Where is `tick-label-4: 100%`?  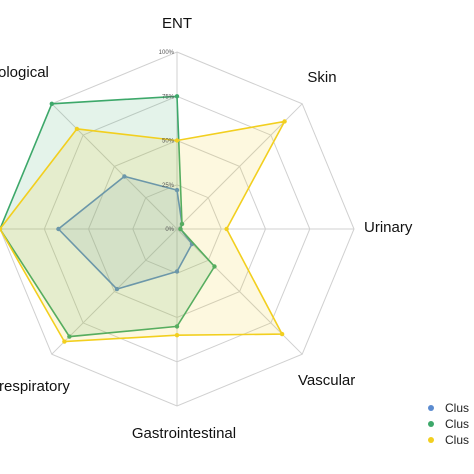 tick-label-4: 100% is located at coordinates (167, 53).